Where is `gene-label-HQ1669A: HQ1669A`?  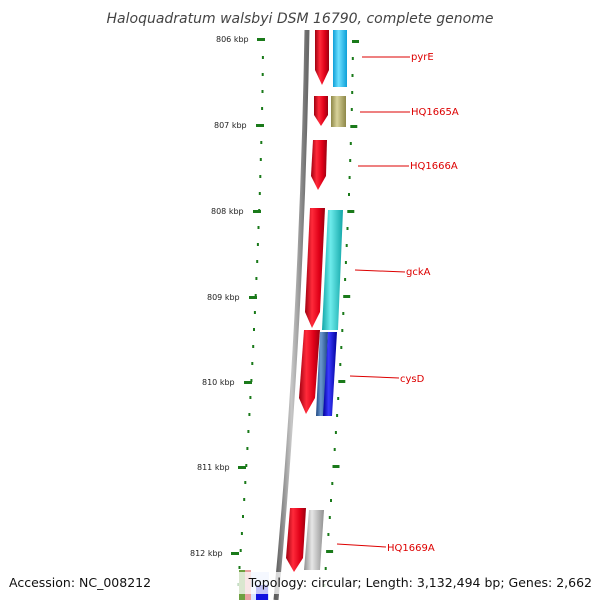 gene-label-HQ1669A: HQ1669A is located at coordinates (411, 548).